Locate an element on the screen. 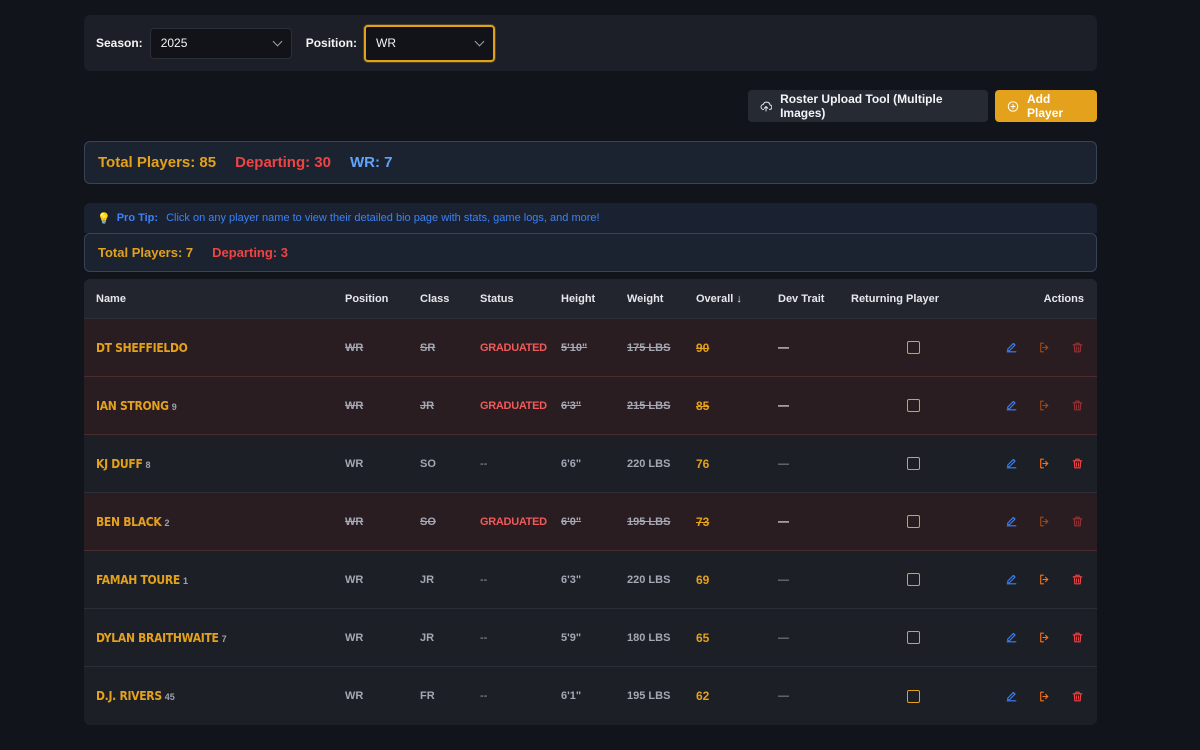 This screenshot has height=750, width=1200. player-name-link: KJ DUFF is located at coordinates (119, 463).